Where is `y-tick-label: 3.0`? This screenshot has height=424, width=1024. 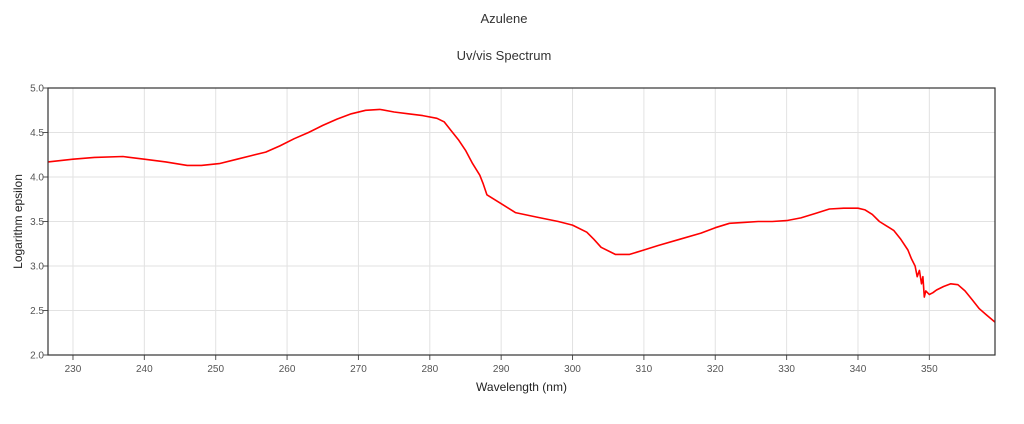 y-tick-label: 3.0 is located at coordinates (37, 267).